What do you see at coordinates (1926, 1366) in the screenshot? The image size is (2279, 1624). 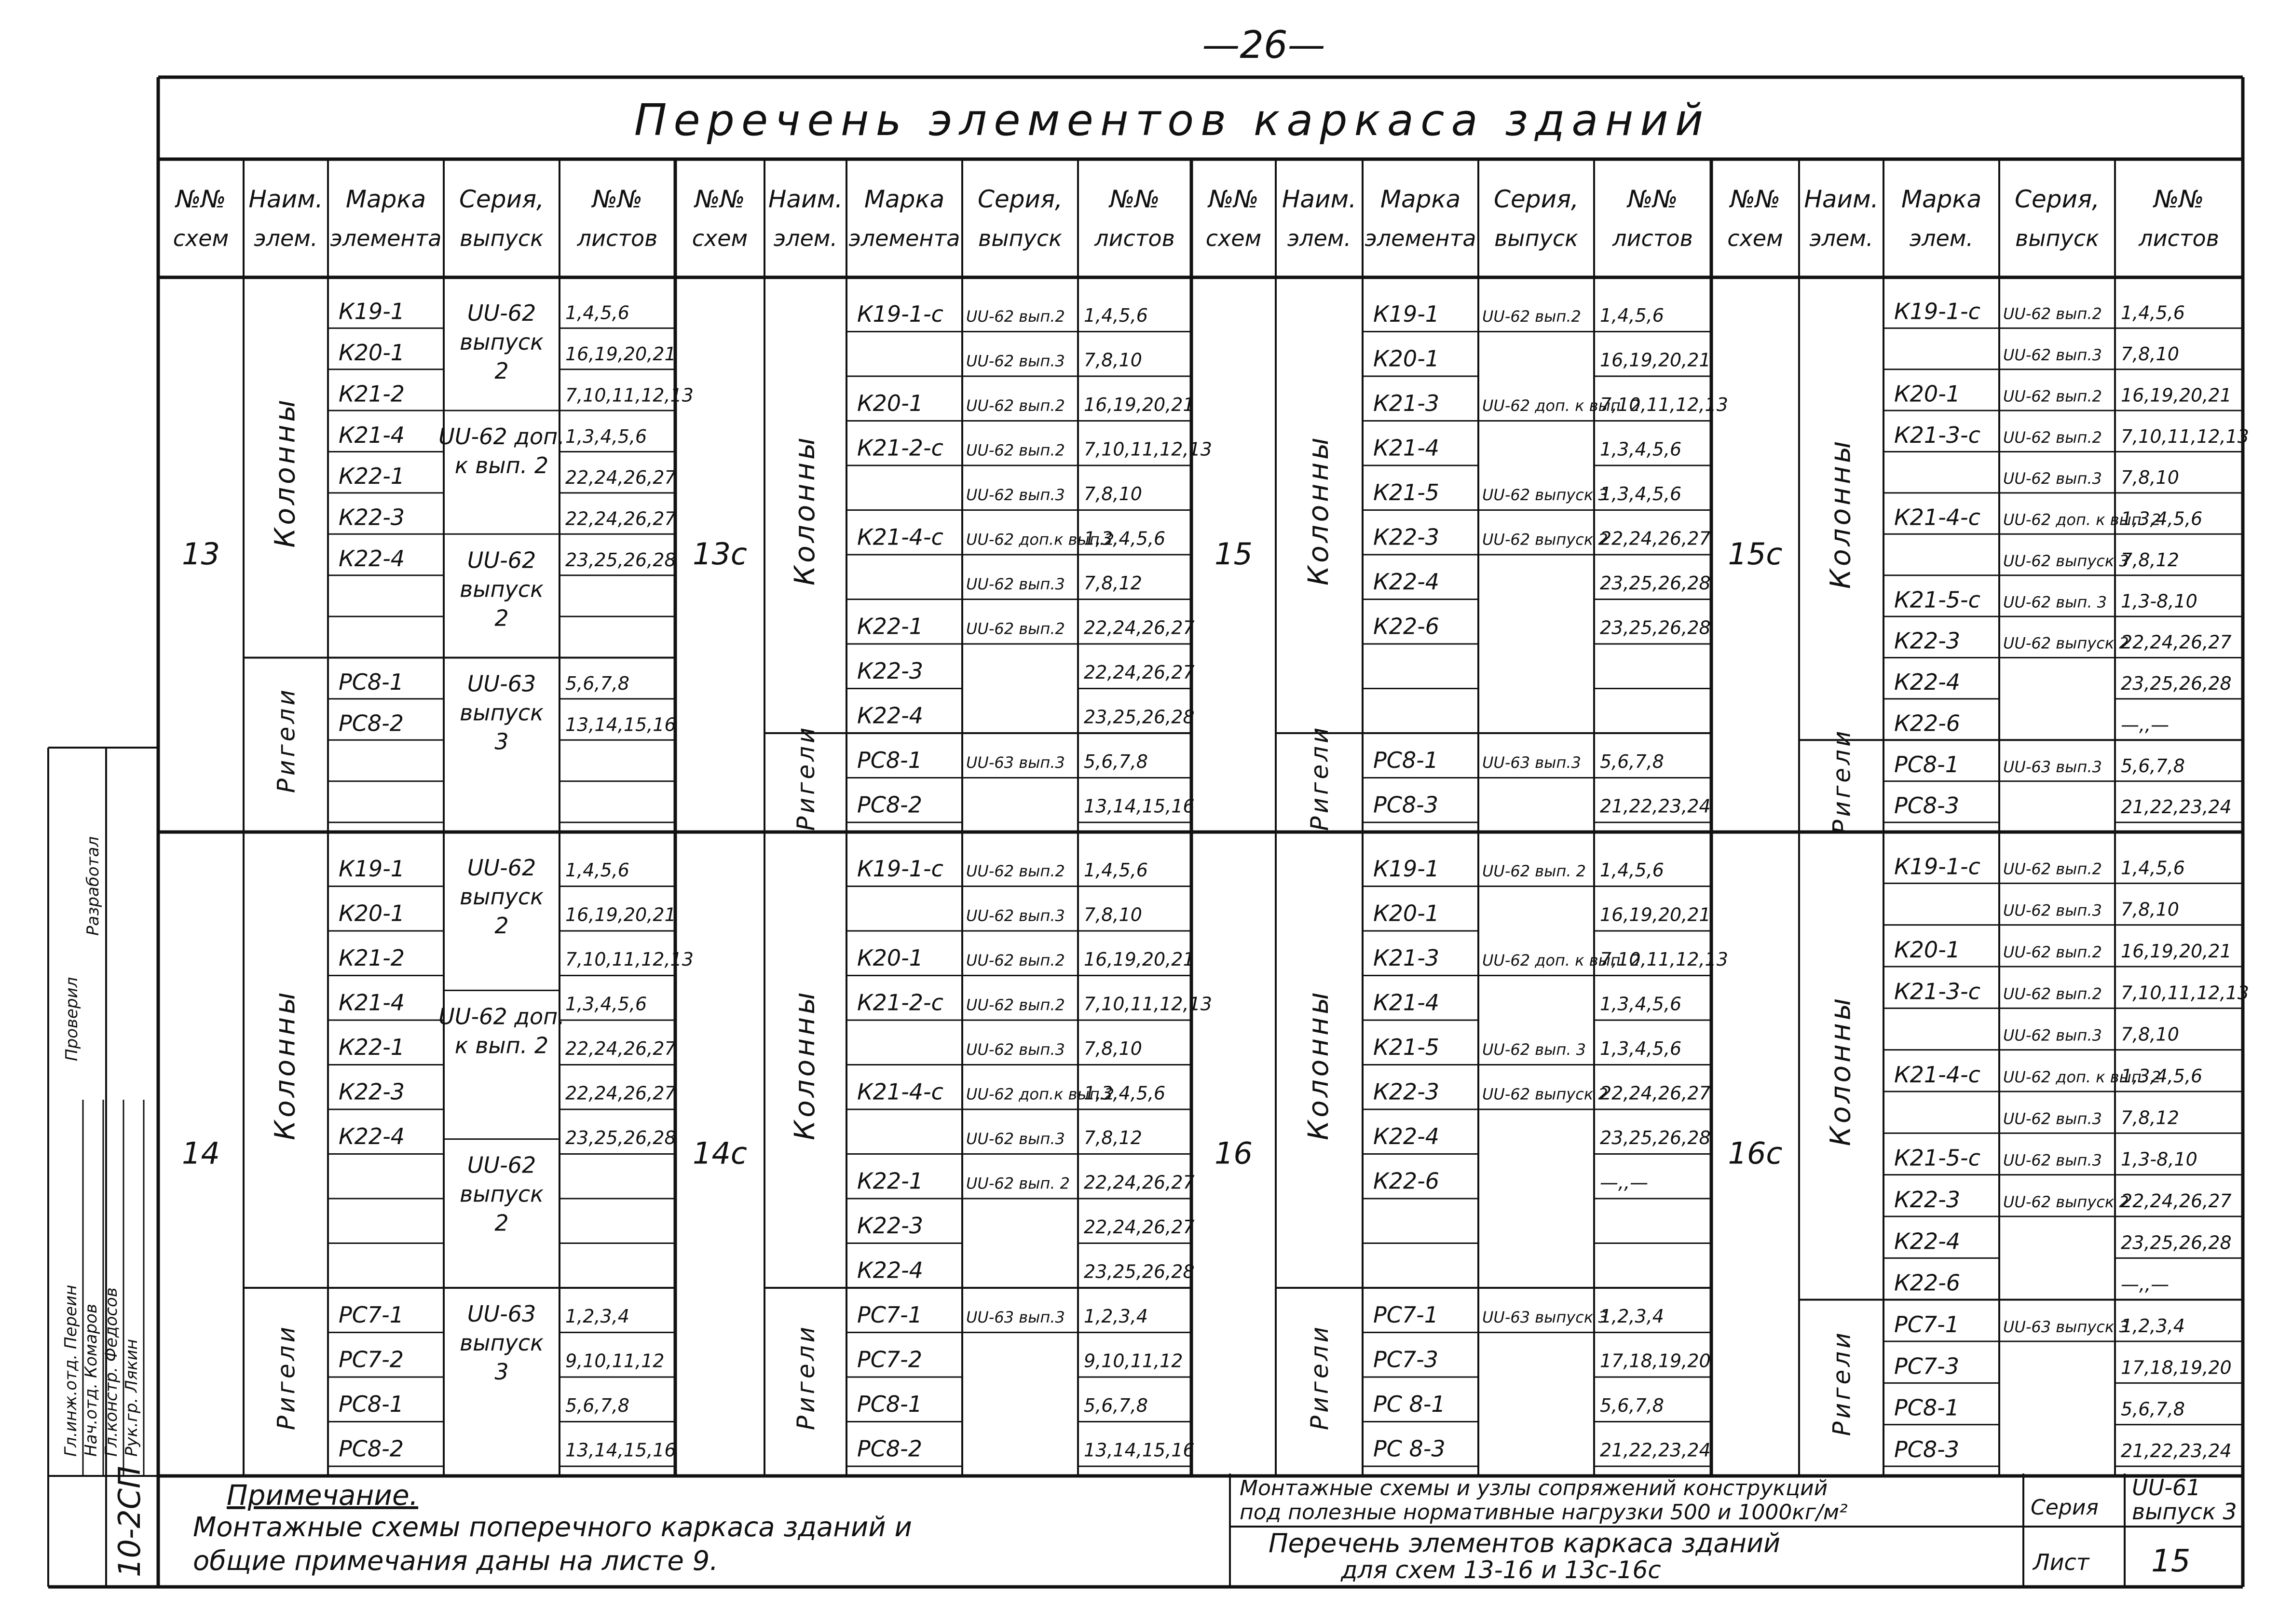 I see `element-mark: РС7-3` at bounding box center [1926, 1366].